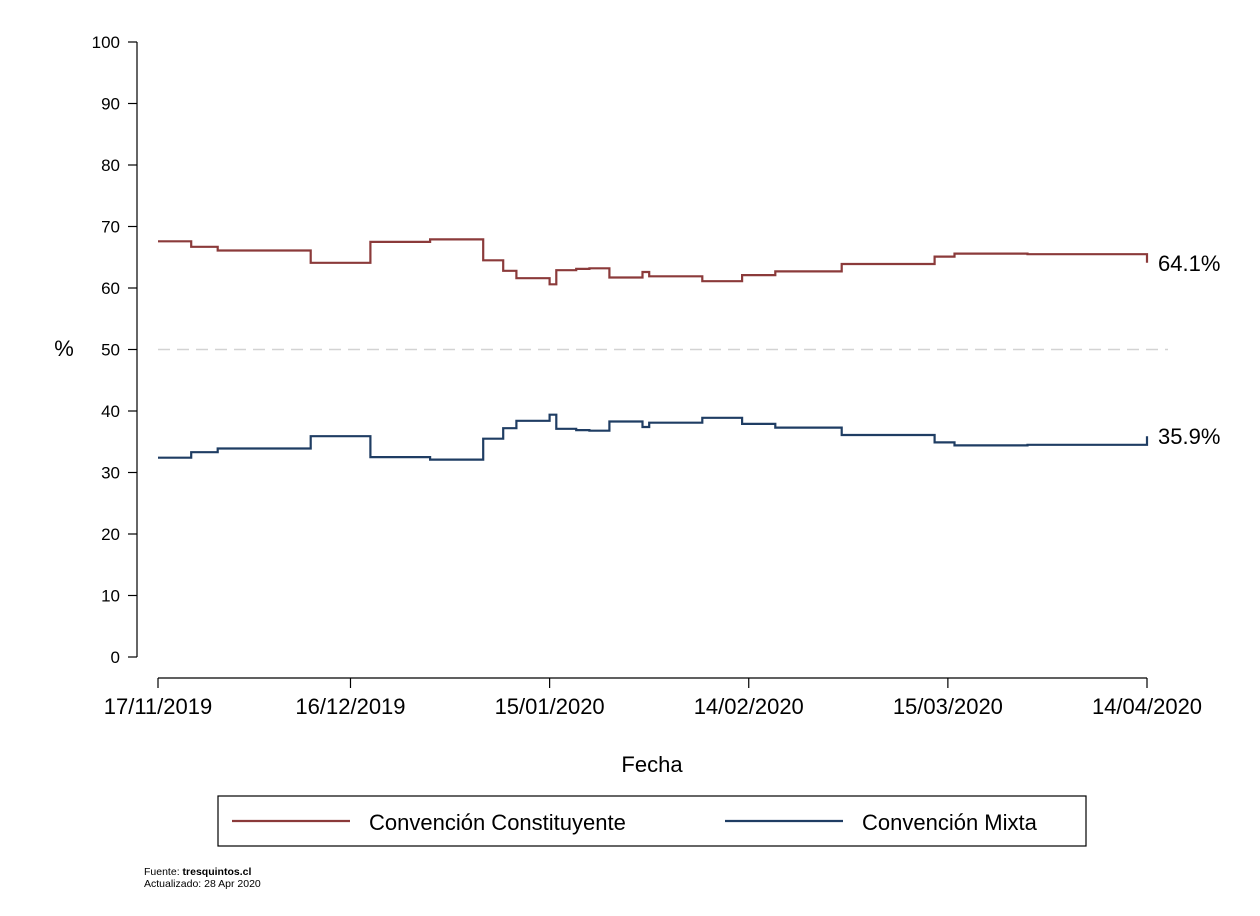  I want to click on y-tick-label-70: 70, so click(110, 227).